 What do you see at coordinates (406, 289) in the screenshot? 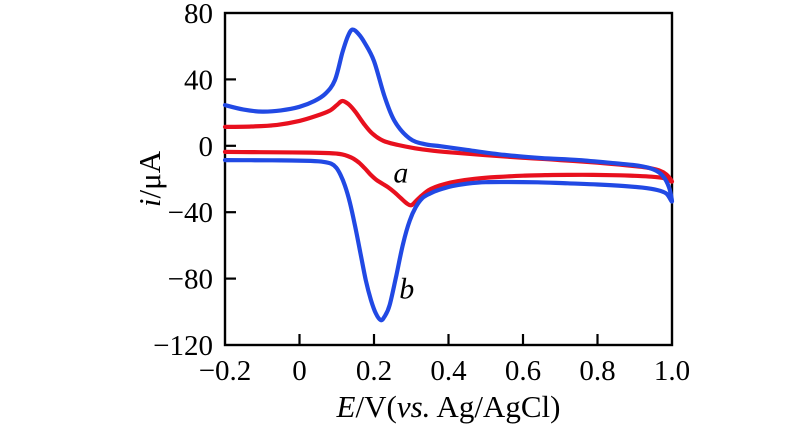
I see `curve-b-annotation: b` at bounding box center [406, 289].